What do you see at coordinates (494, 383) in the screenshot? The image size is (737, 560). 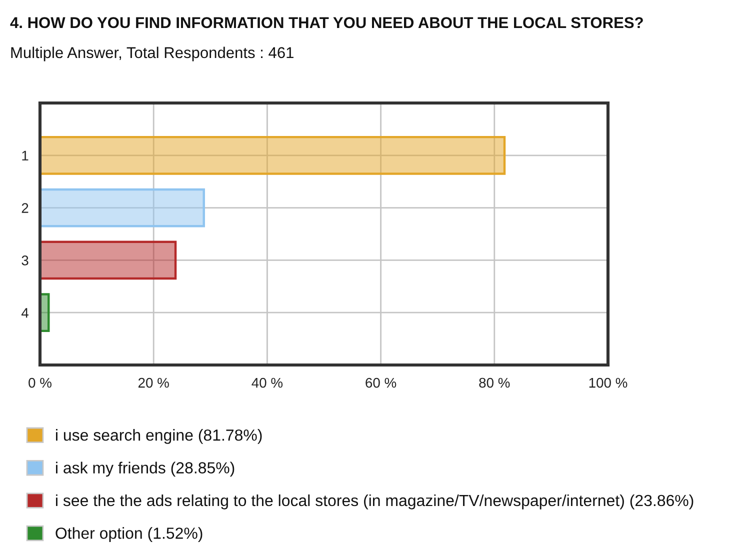 I see `x-tick-label: 80 %` at bounding box center [494, 383].